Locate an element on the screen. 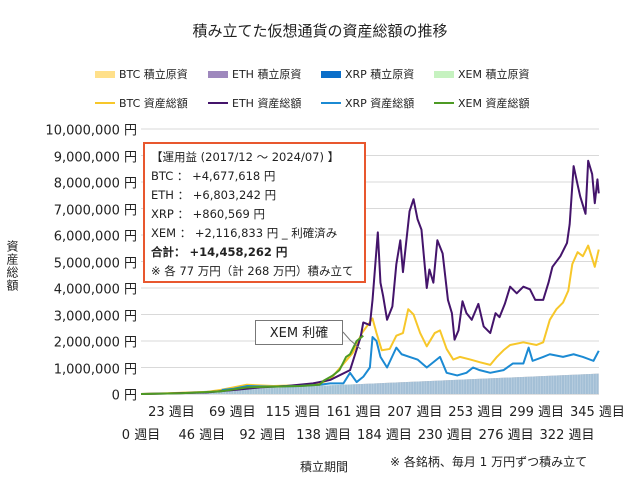 The image size is (640, 480). y-axis-title: 資産総額 is located at coordinates (12, 266).